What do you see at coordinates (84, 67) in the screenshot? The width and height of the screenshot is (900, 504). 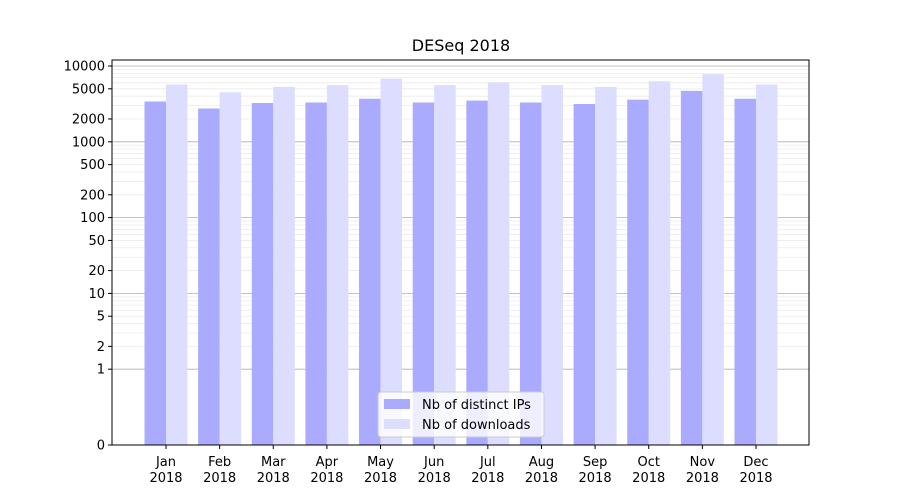 I see `y-tick-label: 10000` at bounding box center [84, 67].